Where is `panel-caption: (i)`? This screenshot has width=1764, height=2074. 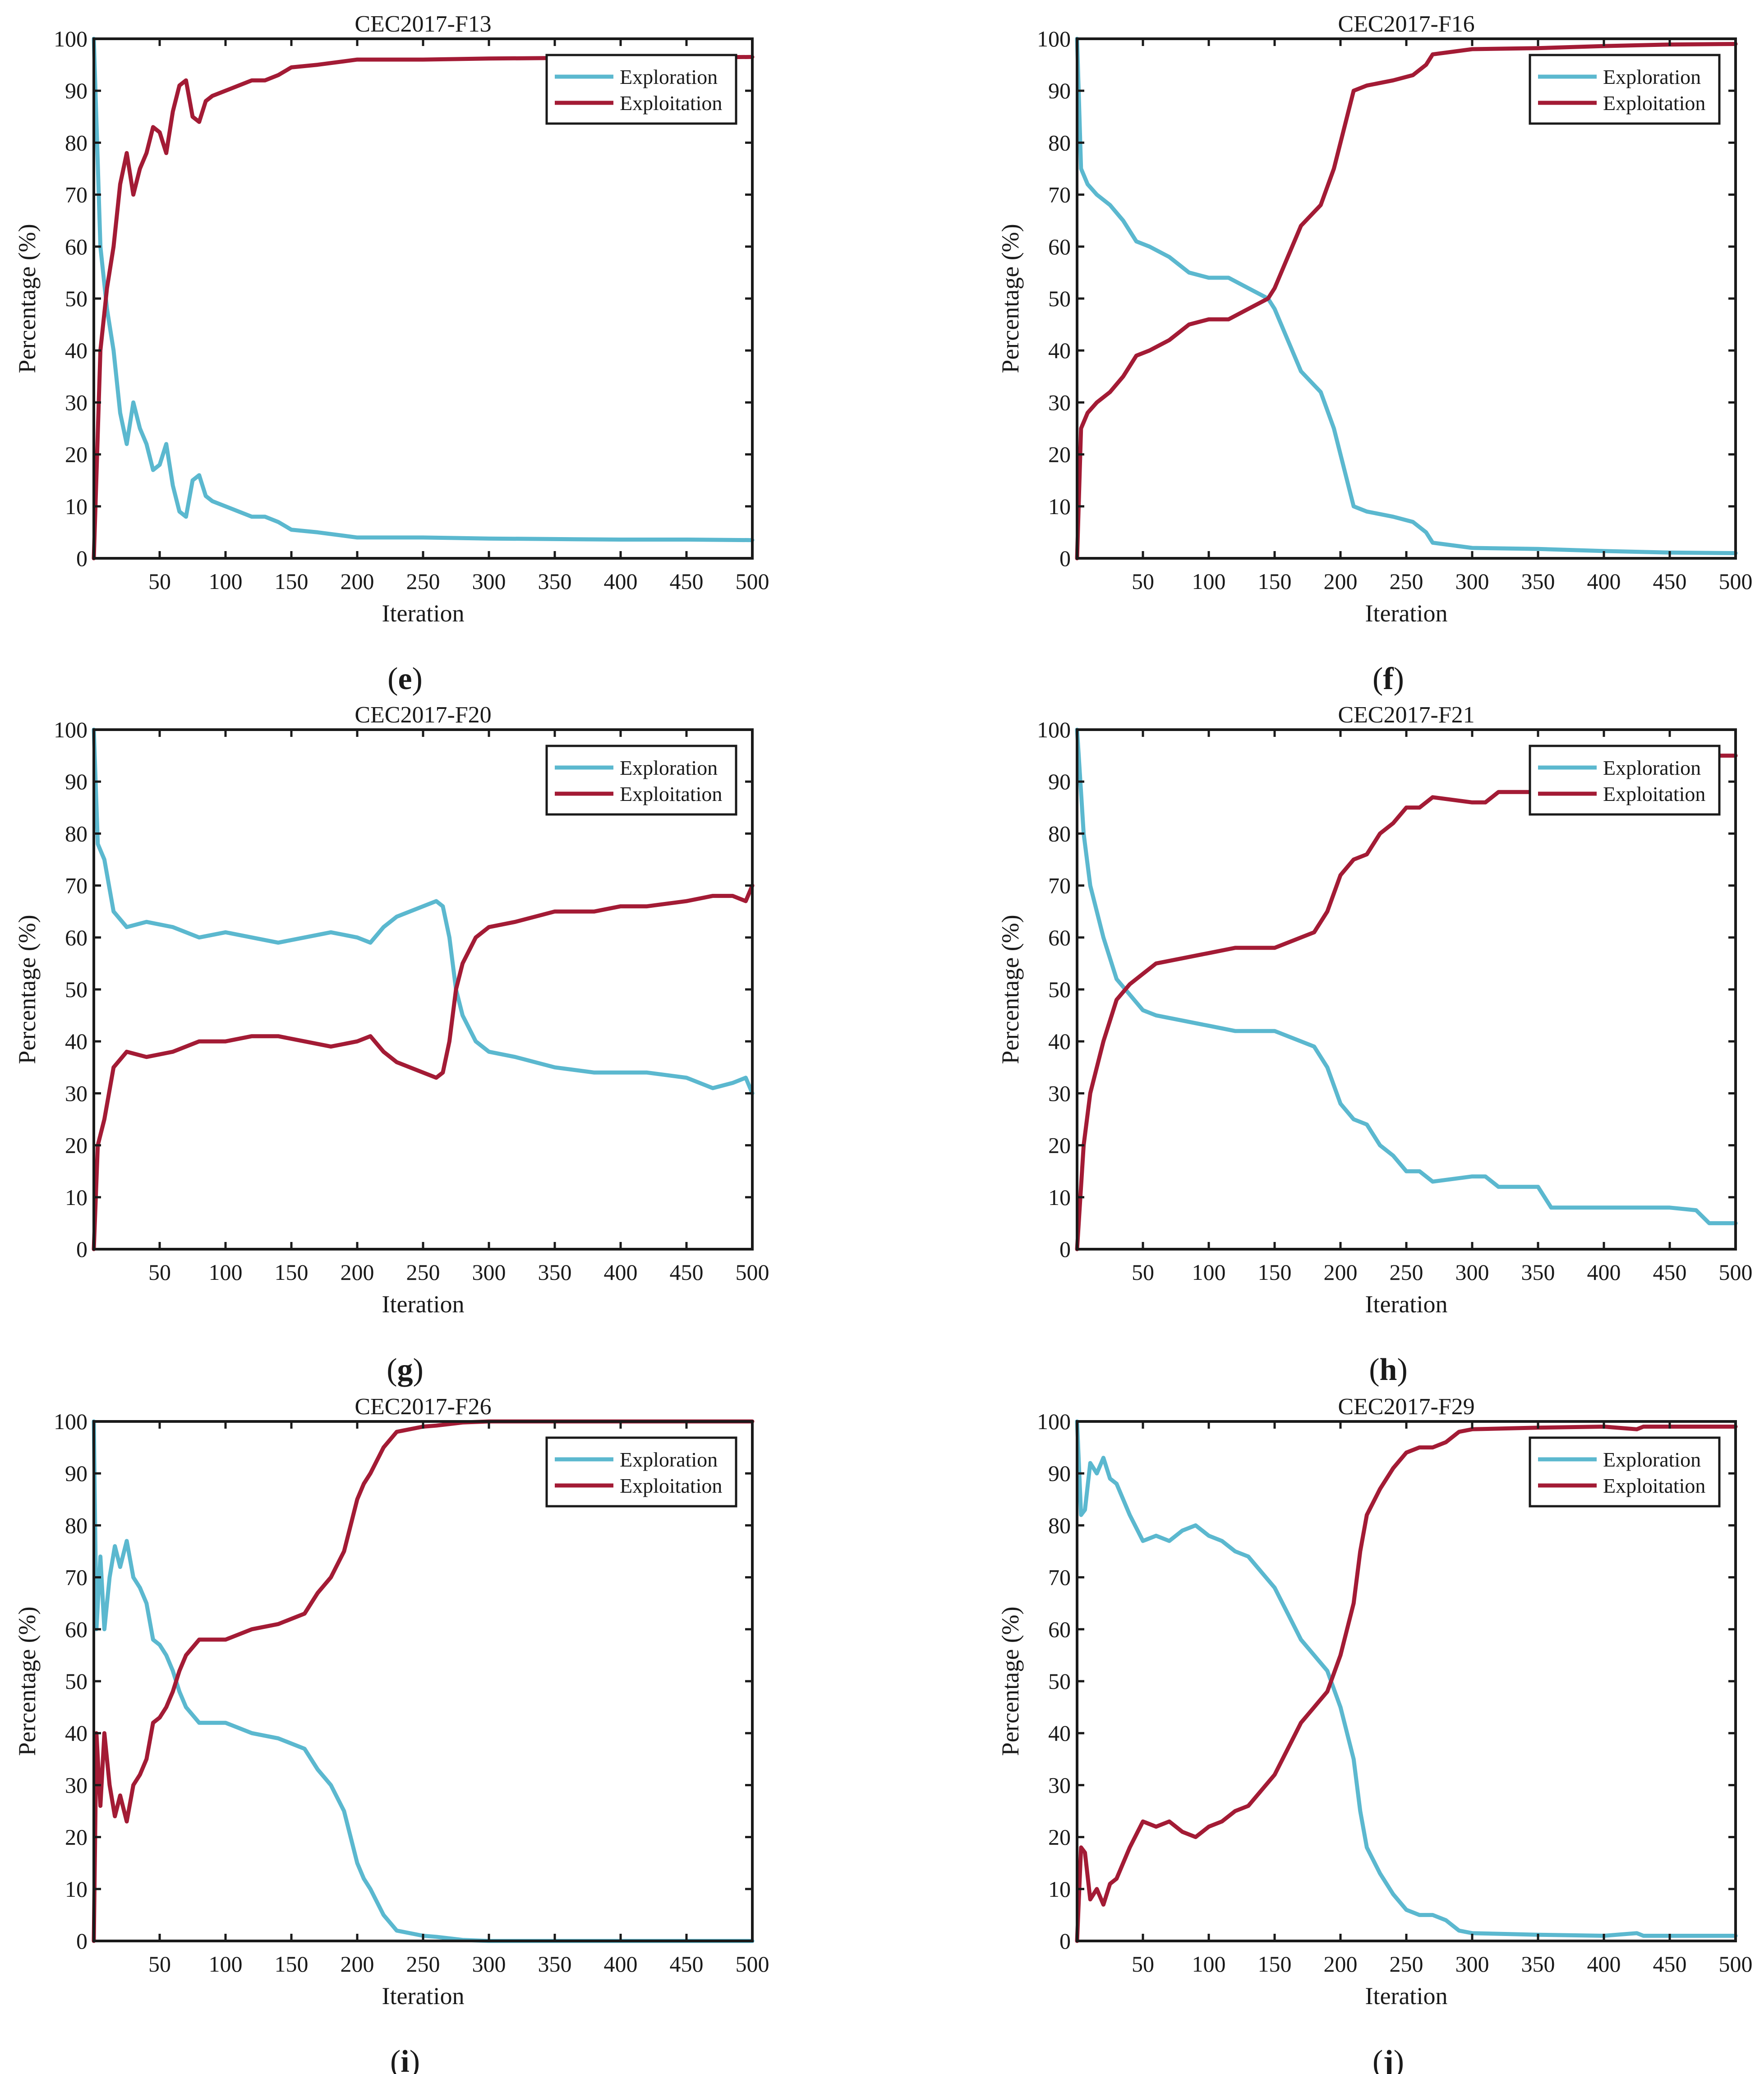
panel-caption: (i) is located at coordinates (405, 2059).